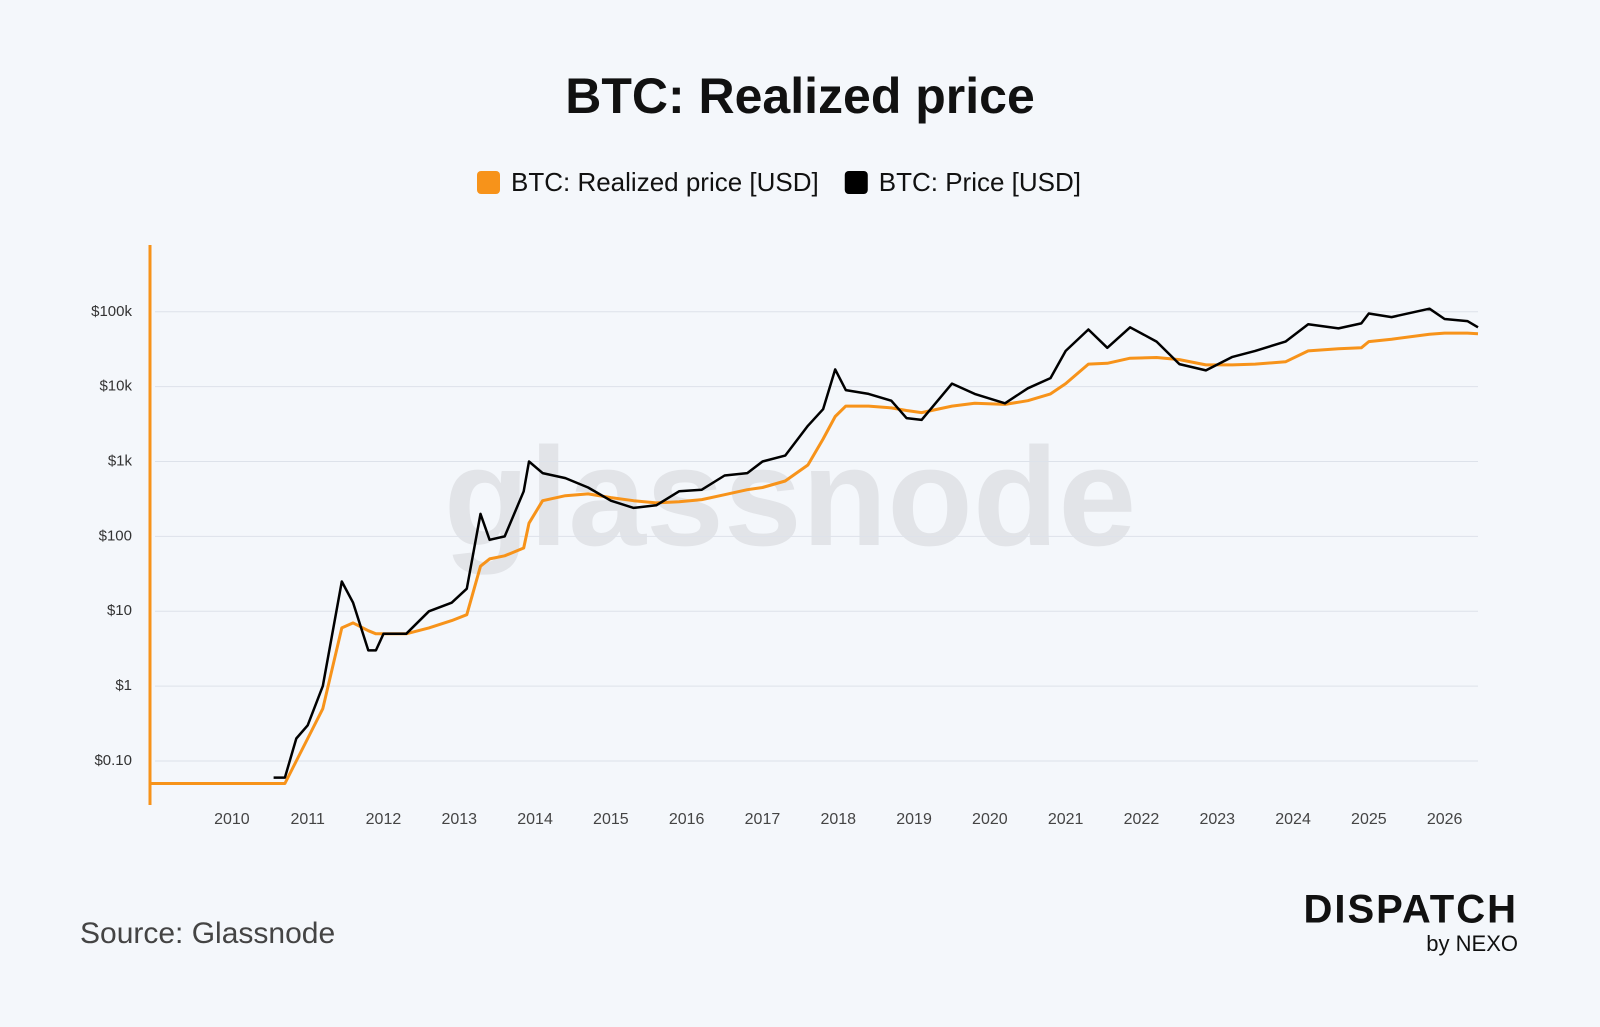  What do you see at coordinates (914, 819) in the screenshot?
I see `x-tick-label: 2019` at bounding box center [914, 819].